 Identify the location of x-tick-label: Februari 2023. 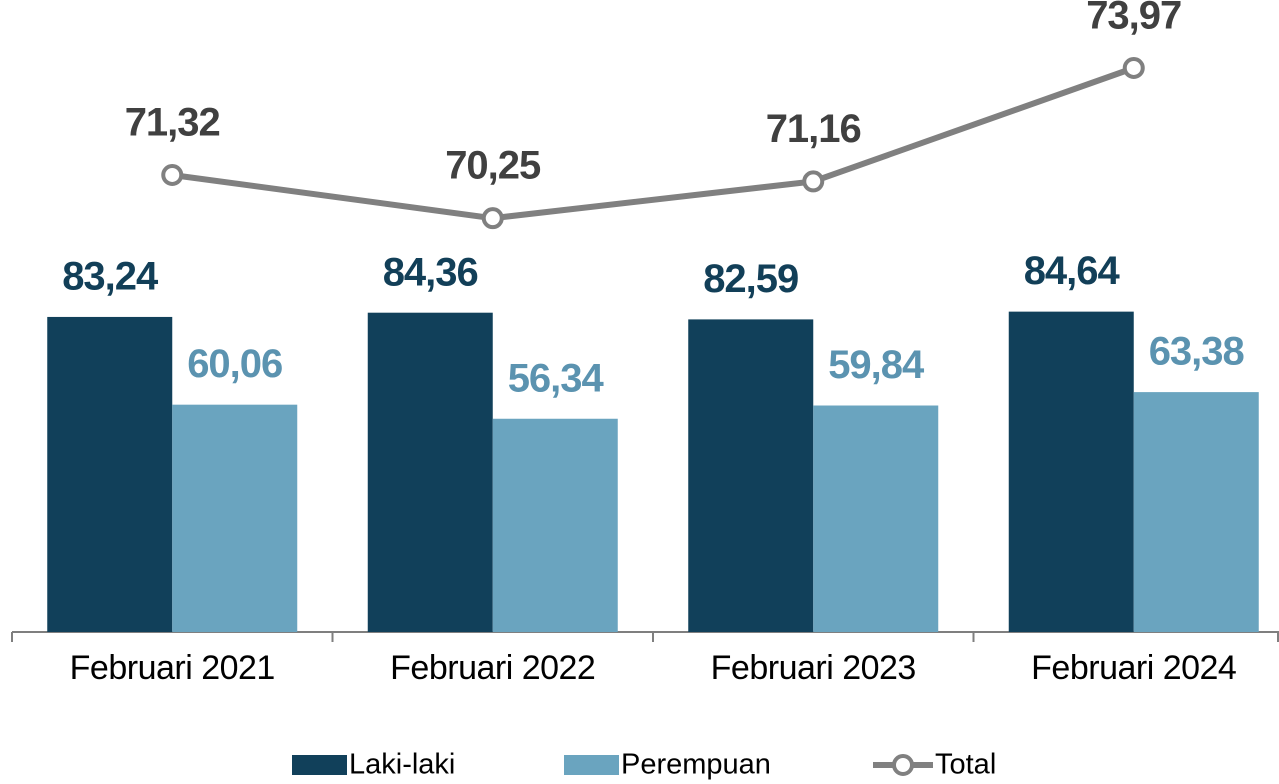
(813, 668).